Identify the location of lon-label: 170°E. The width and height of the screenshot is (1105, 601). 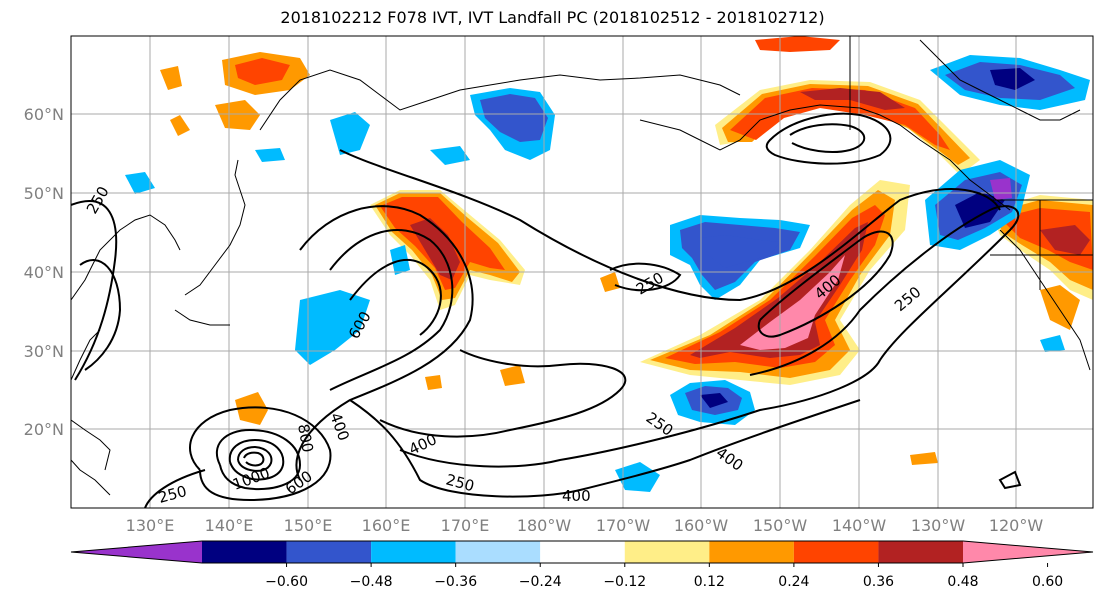
(465, 525).